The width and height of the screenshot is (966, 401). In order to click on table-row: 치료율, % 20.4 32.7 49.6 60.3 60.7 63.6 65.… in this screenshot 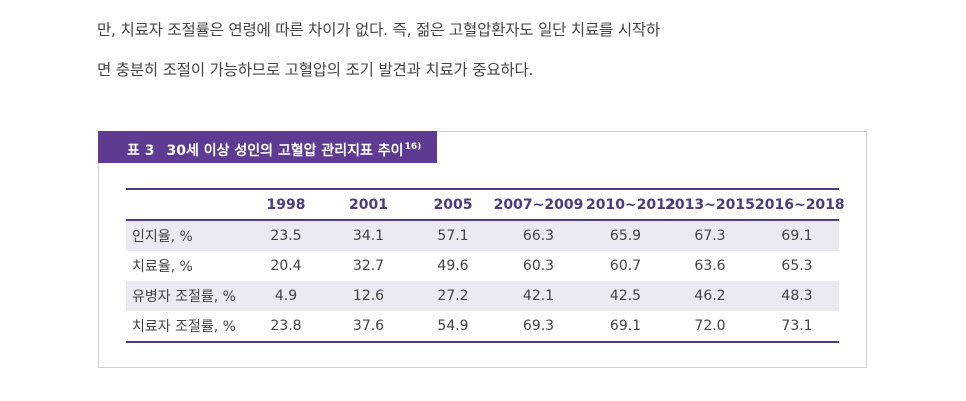, I will do `click(482, 266)`.